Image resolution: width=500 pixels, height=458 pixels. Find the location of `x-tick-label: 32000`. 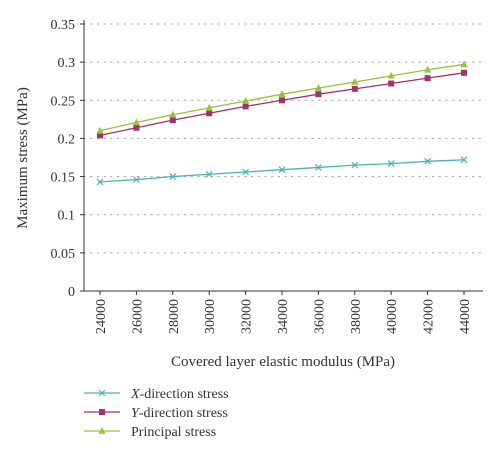

x-tick-label: 32000 is located at coordinates (247, 316).